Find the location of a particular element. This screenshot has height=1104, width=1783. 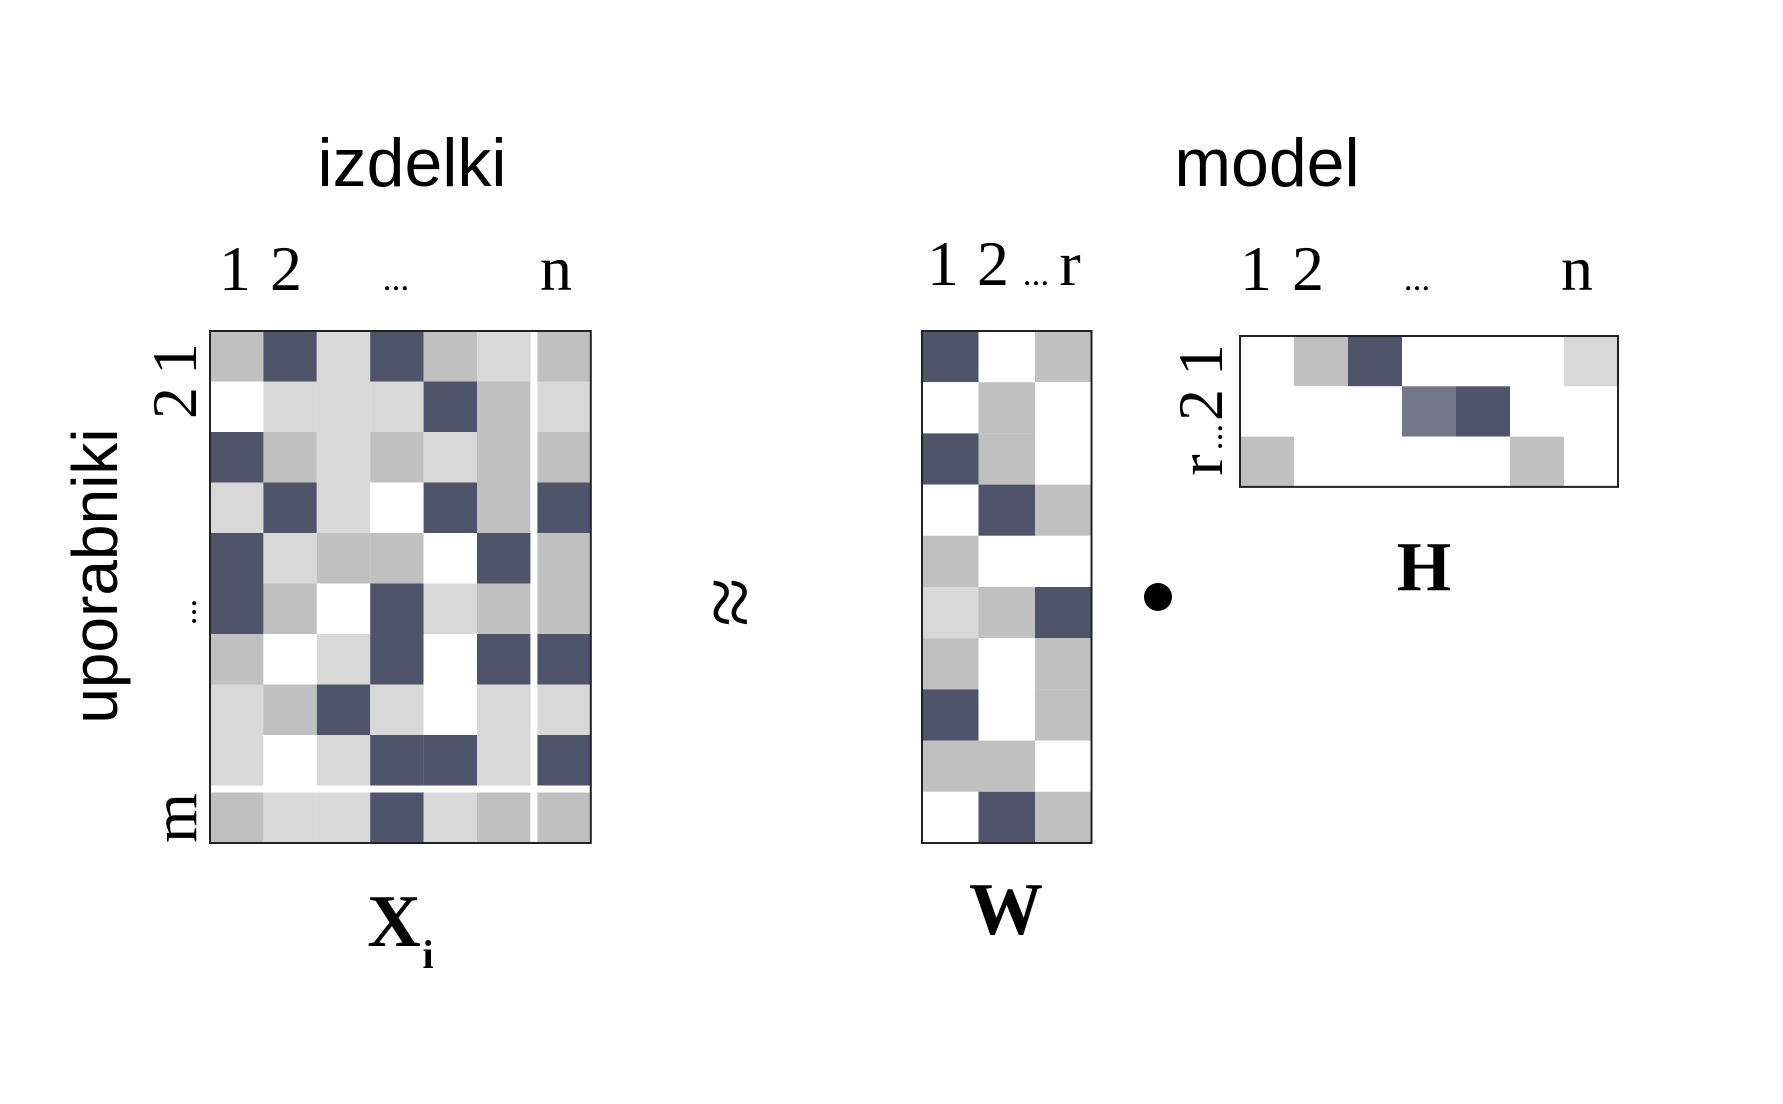

w-matrix-border is located at coordinates (1007, 587).